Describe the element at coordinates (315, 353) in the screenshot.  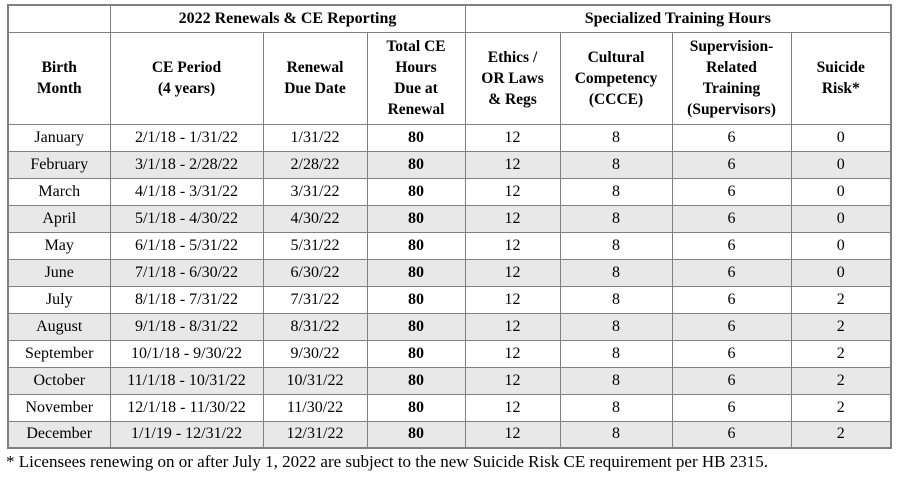
I see `cell-renewal-due-date: 9/30/22` at that location.